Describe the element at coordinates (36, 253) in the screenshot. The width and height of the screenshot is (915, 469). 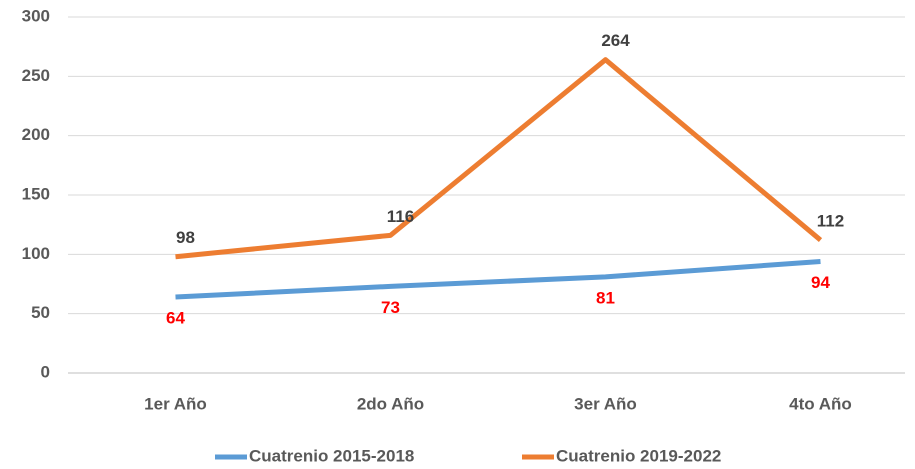
I see `y-tick-label: 100` at that location.